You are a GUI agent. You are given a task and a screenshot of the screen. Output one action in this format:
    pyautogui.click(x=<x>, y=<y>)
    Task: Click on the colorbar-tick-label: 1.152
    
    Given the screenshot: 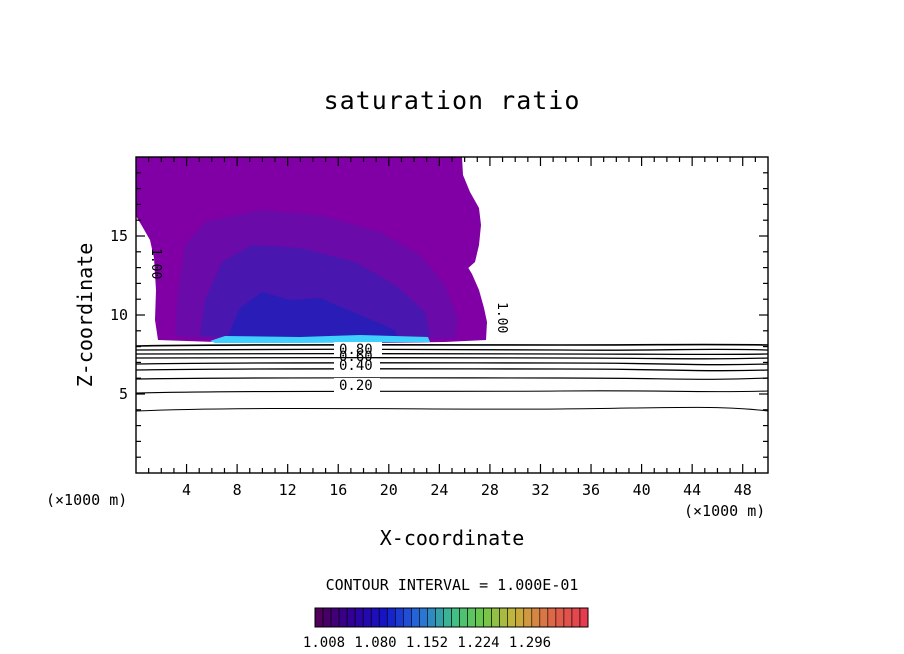 What is the action you would take?
    pyautogui.click(x=427, y=643)
    